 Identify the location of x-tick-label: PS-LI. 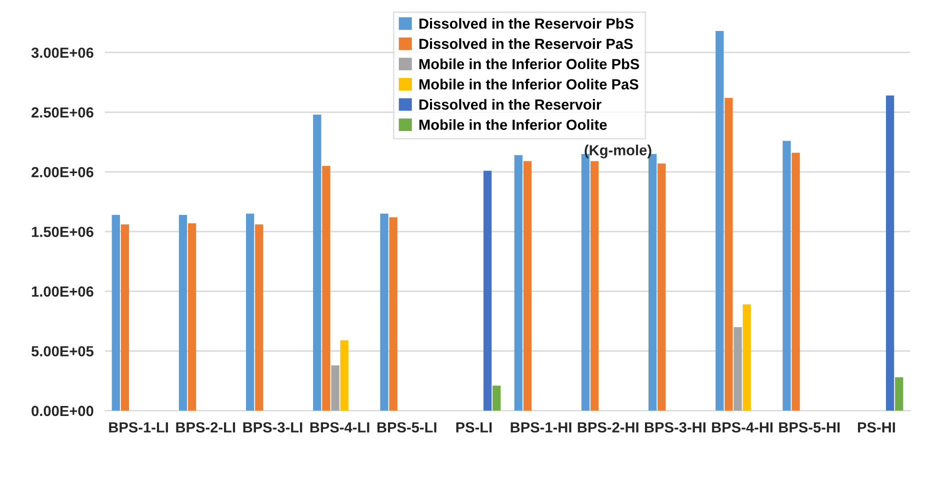
(474, 427).